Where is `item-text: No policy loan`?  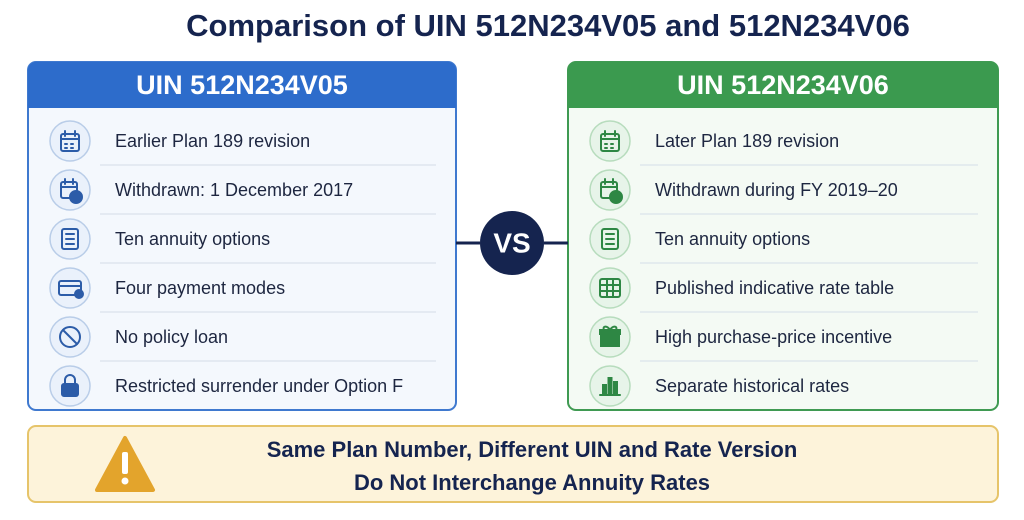
item-text: No policy loan is located at coordinates (171, 337).